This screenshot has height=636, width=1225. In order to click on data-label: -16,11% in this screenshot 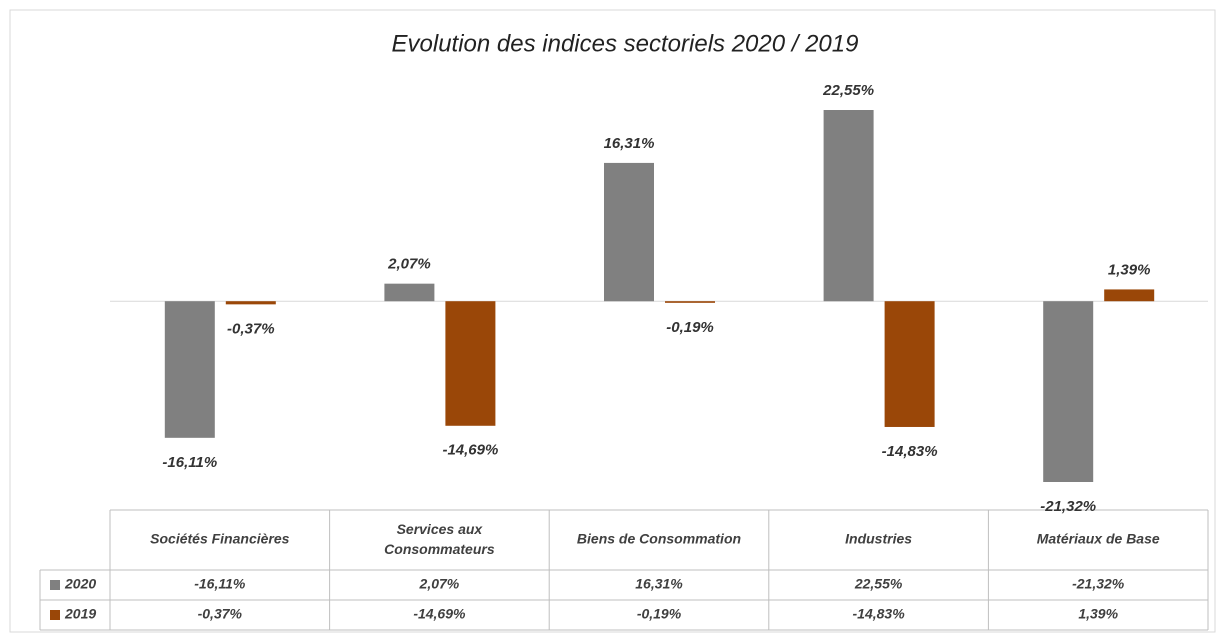, I will do `click(189, 462)`.